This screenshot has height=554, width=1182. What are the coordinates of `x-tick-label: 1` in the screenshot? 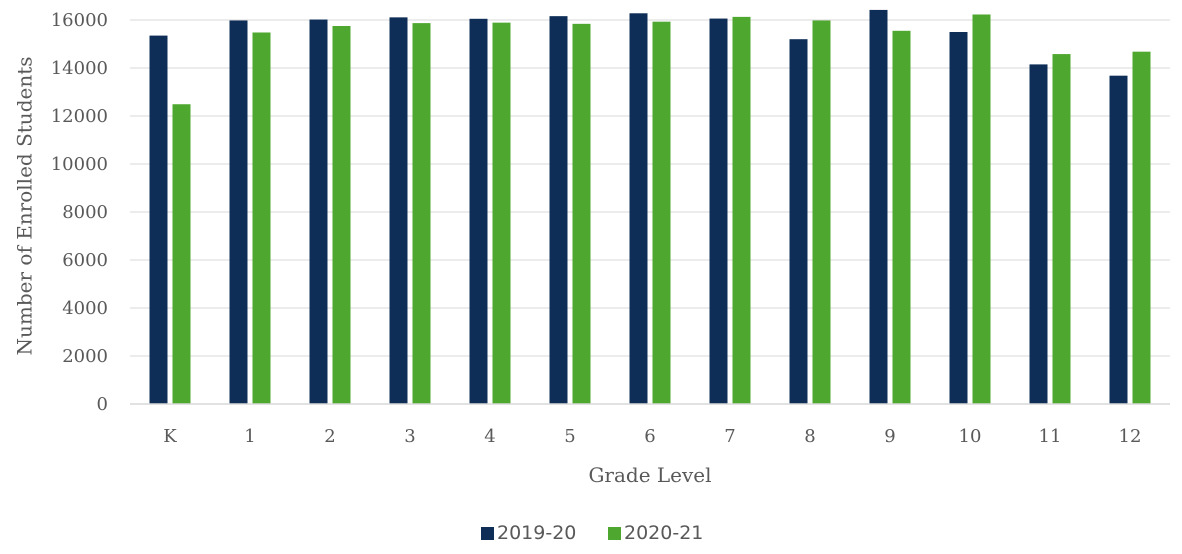 It's located at (249, 436).